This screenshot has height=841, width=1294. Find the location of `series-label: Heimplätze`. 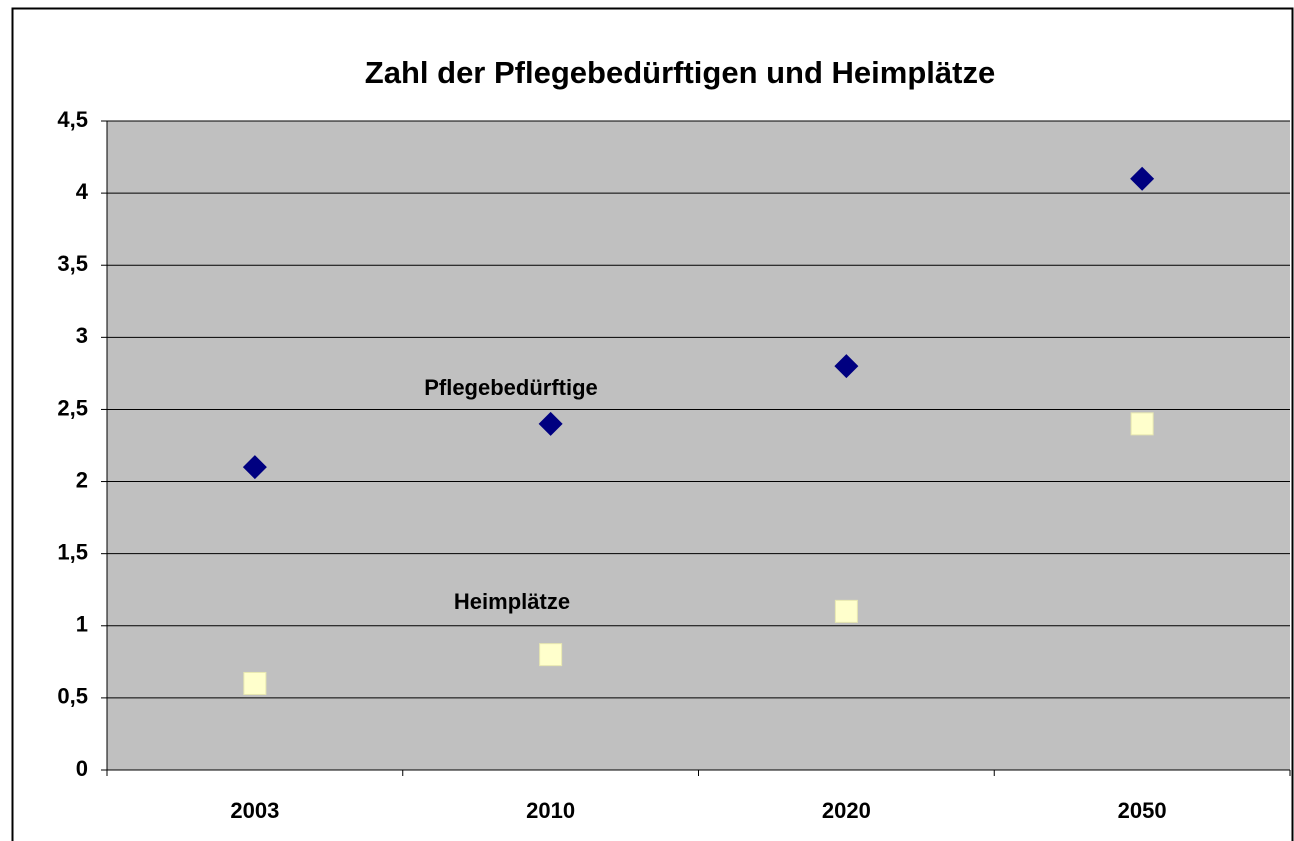

series-label: Heimplätze is located at coordinates (512, 601).